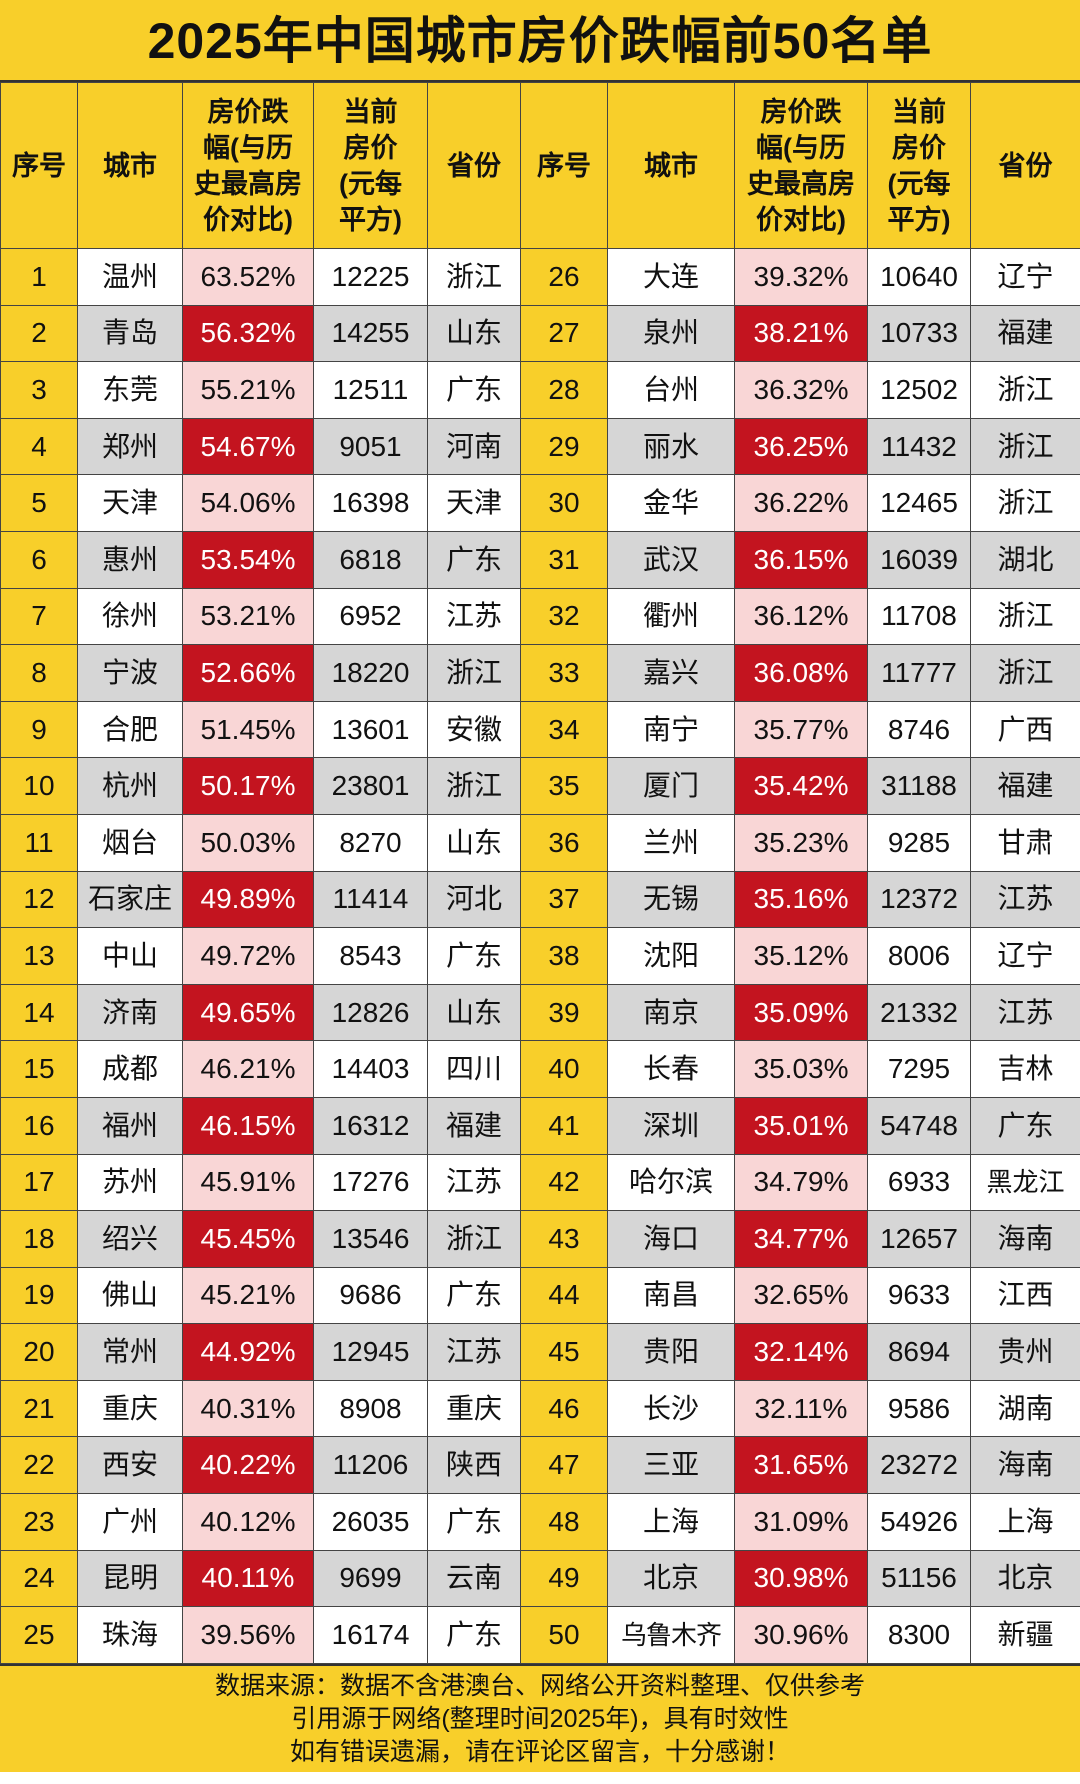 Image resolution: width=1080 pixels, height=1784 pixels. What do you see at coordinates (248, 899) in the screenshot?
I see `drop-cell: 49.89%` at bounding box center [248, 899].